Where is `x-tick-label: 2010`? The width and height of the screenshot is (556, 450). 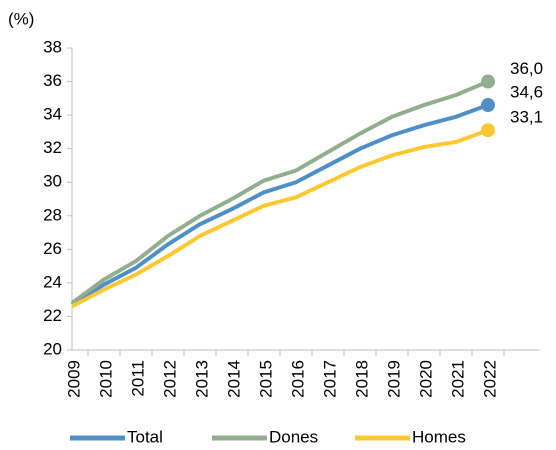
x-tick-label: 2010 is located at coordinates (105, 379).